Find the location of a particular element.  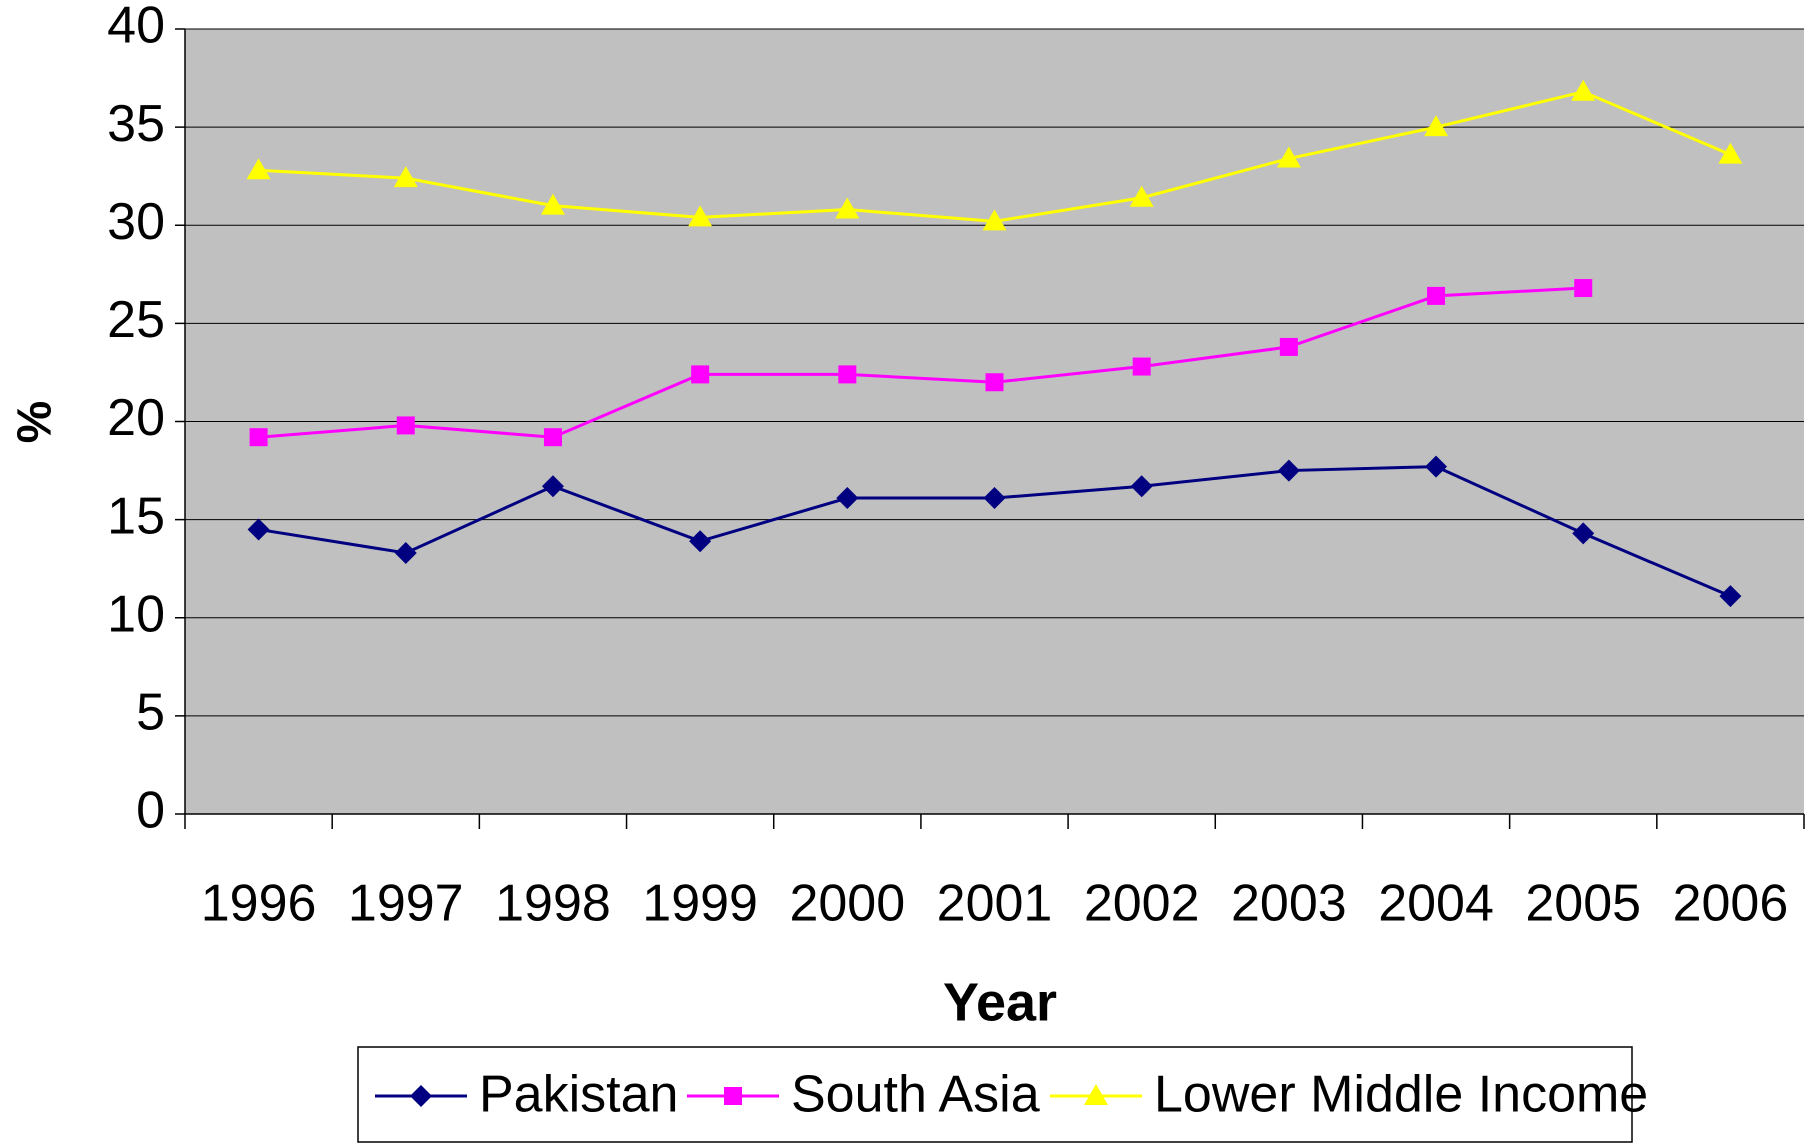

y-tick-label: 20 is located at coordinates (136, 418).